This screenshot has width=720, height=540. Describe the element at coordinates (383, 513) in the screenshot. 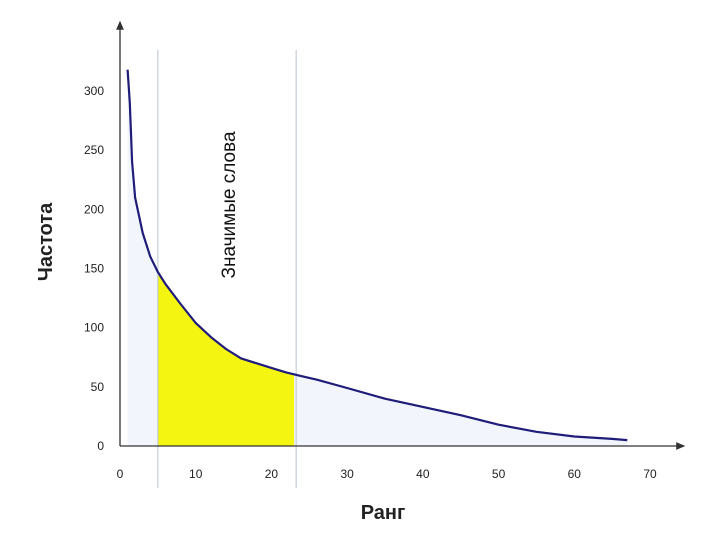

I see `x-axis-title: Ранг` at that location.